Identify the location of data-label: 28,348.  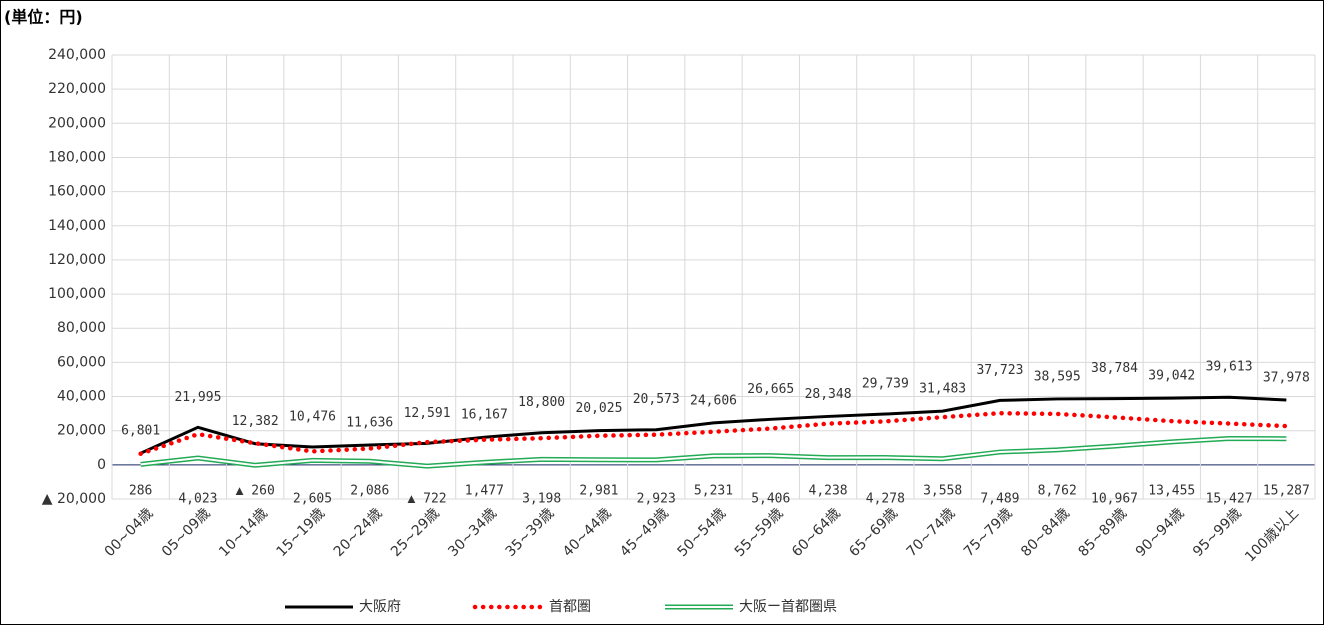
(828, 394).